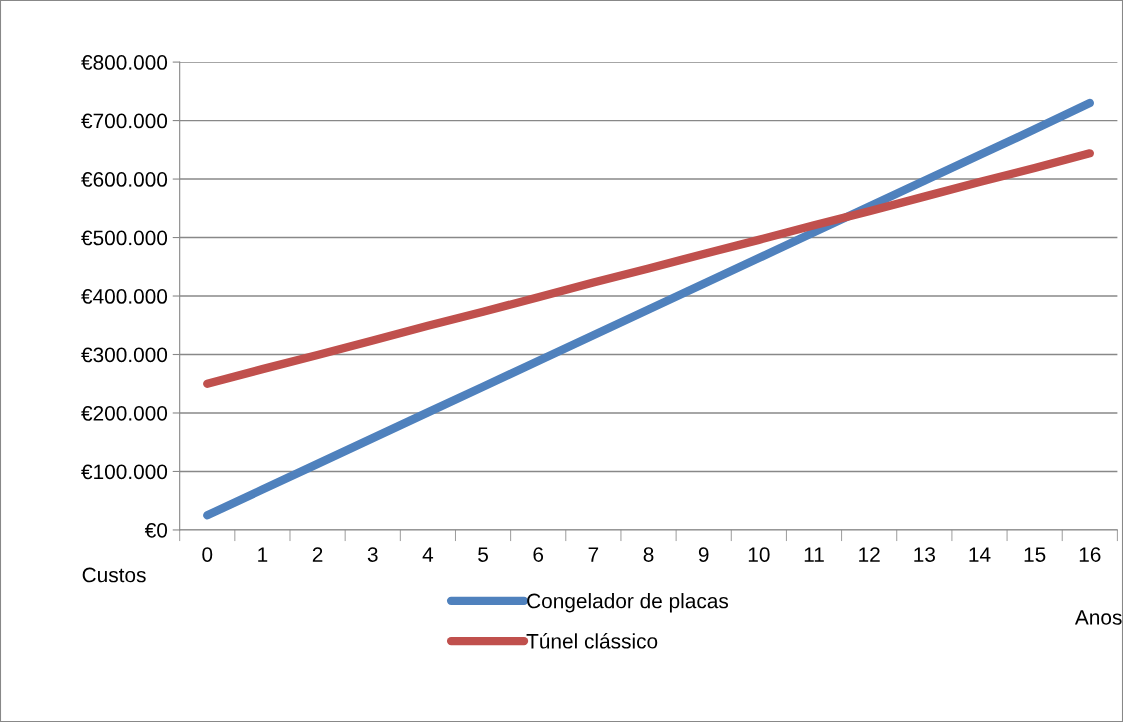  What do you see at coordinates (124, 355) in the screenshot?
I see `y-tick-label: €300.000` at bounding box center [124, 355].